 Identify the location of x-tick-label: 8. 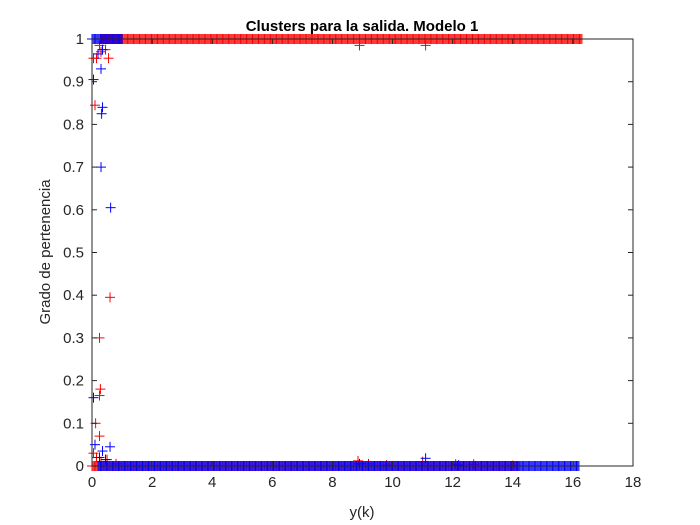
(332, 482).